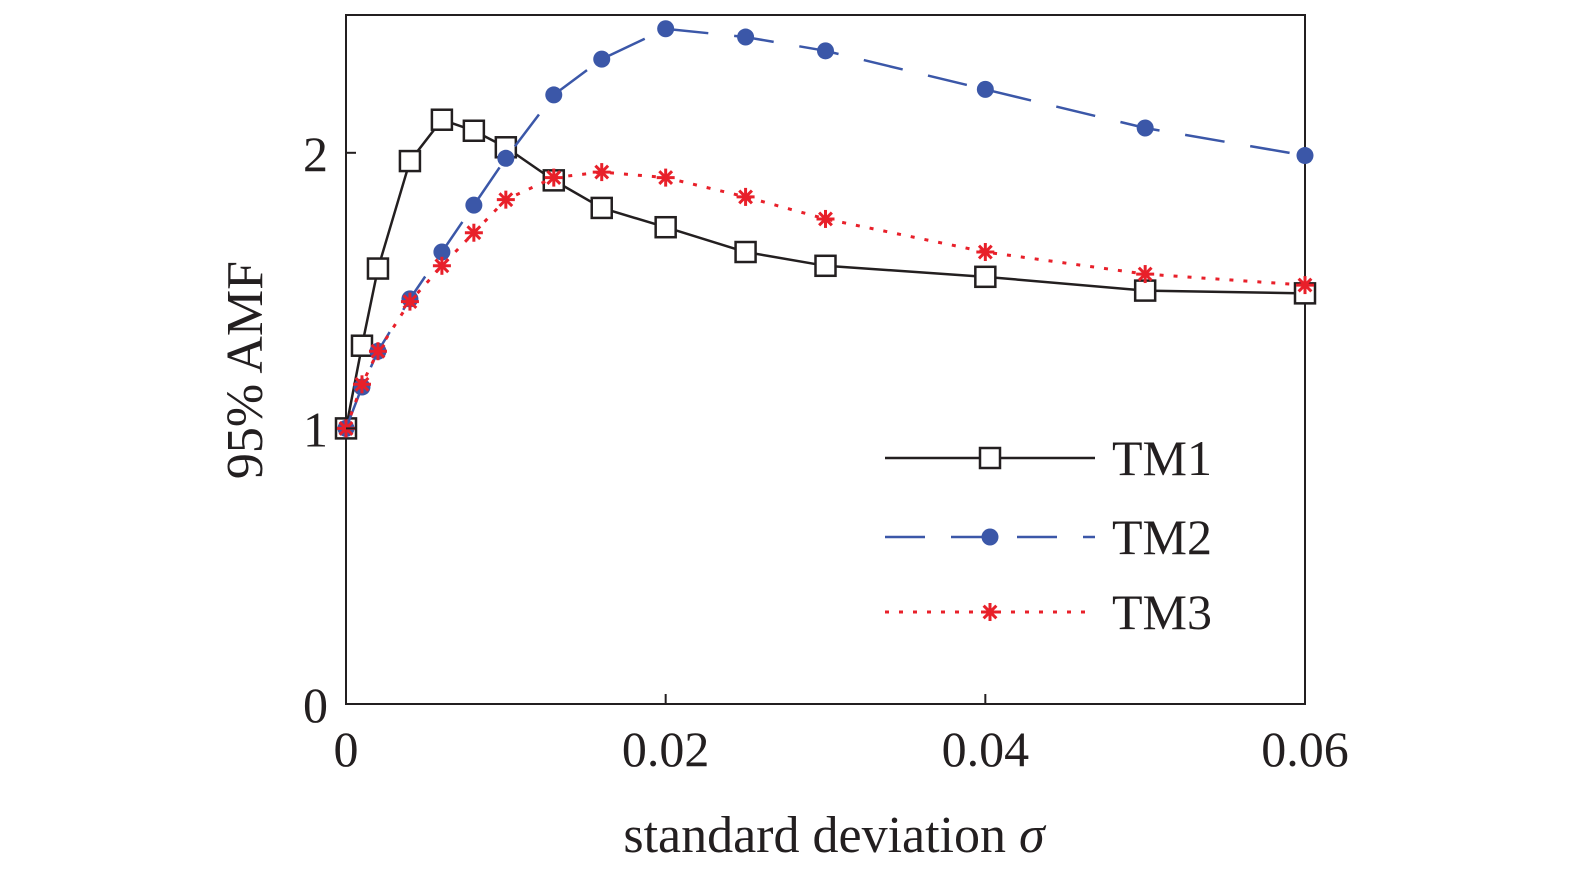 The image size is (1575, 886). What do you see at coordinates (346, 749) in the screenshot?
I see `x-tick-label: 0` at bounding box center [346, 749].